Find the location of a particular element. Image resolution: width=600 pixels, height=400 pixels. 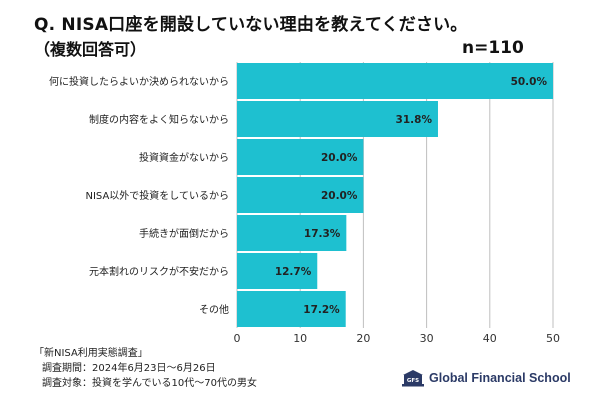

survey-name: 「新NISA利用実態調査」 is located at coordinates (91, 353).